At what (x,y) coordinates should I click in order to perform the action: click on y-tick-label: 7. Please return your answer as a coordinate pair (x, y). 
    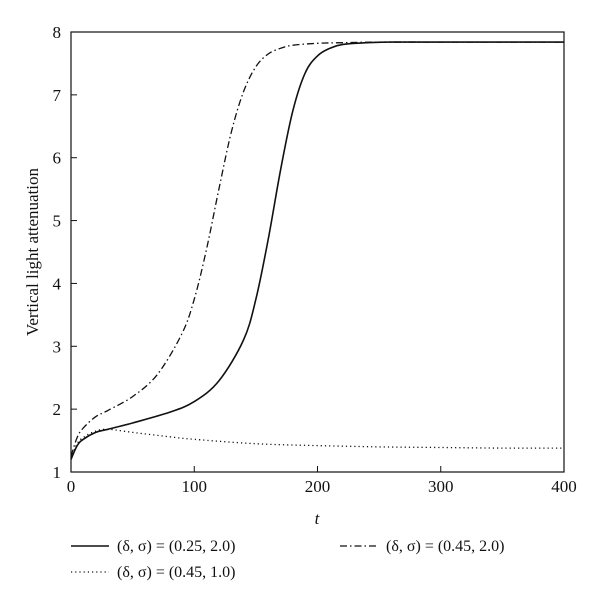
    Looking at the image, I should click on (57, 95).